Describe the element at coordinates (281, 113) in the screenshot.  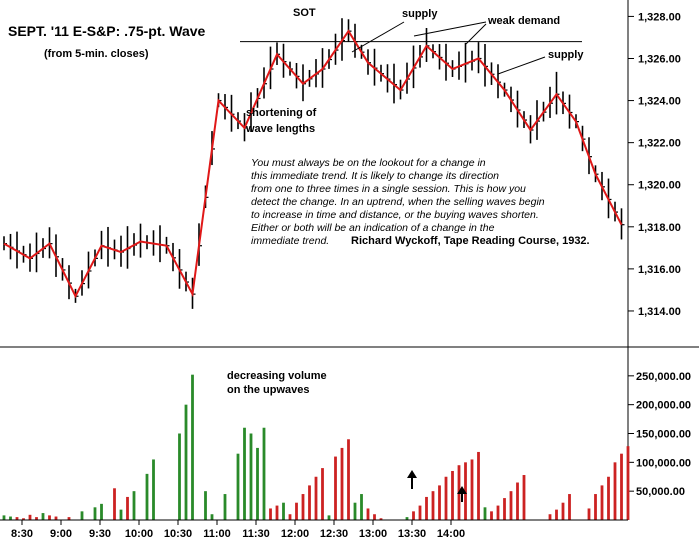
I see `annotation-shortening-1: shortening of` at that location.